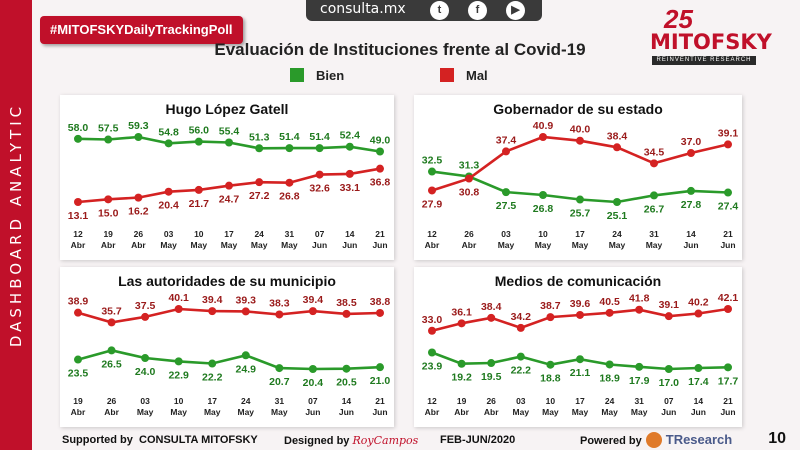 This screenshot has height=450, width=800. What do you see at coordinates (698, 303) in the screenshot?
I see `data-label: 40.2` at bounding box center [698, 303].